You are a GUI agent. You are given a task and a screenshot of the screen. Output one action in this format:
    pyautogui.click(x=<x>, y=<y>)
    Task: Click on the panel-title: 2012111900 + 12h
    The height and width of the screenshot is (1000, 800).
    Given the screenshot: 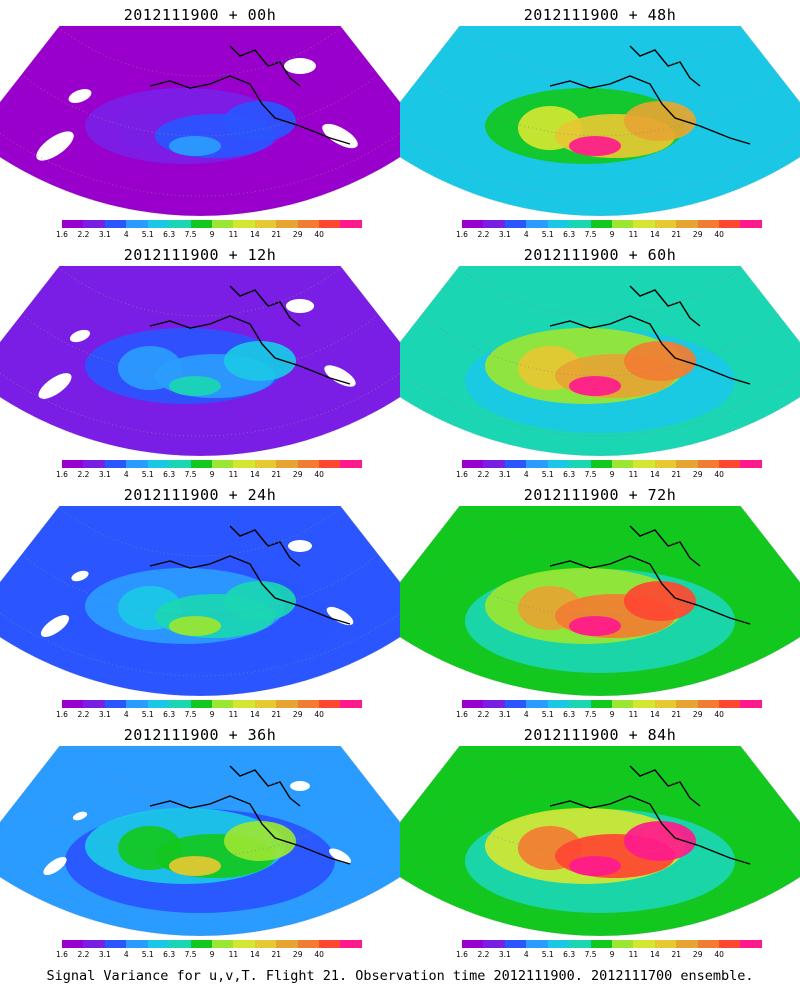 What is the action you would take?
    pyautogui.click(x=200, y=255)
    